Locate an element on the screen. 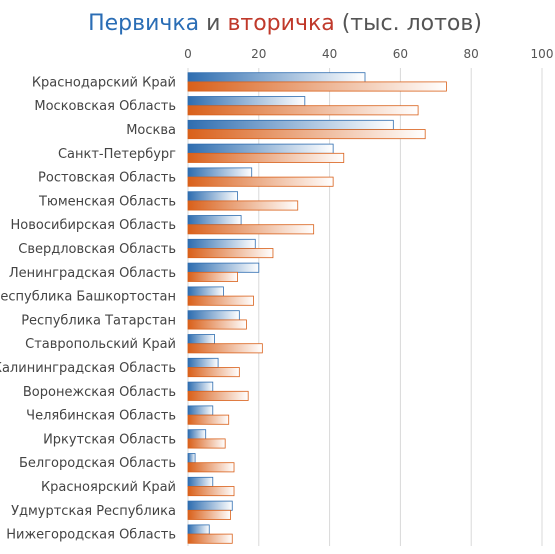 This screenshot has width=555, height=554. category-label: Москва is located at coordinates (151, 130).